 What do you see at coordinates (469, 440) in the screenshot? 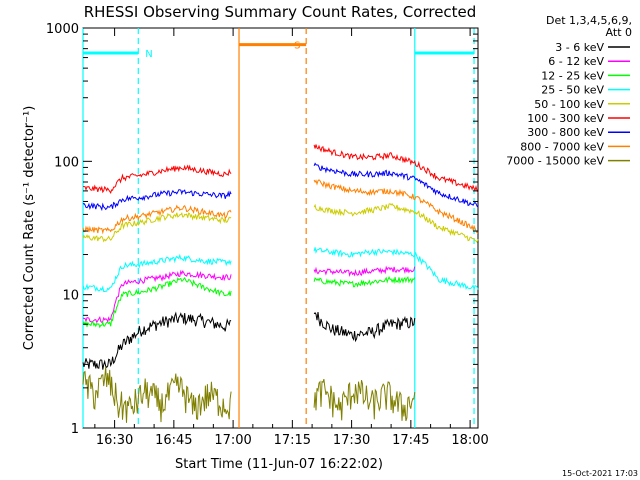
I see `x-tick-label-6: 18:00` at bounding box center [469, 440].